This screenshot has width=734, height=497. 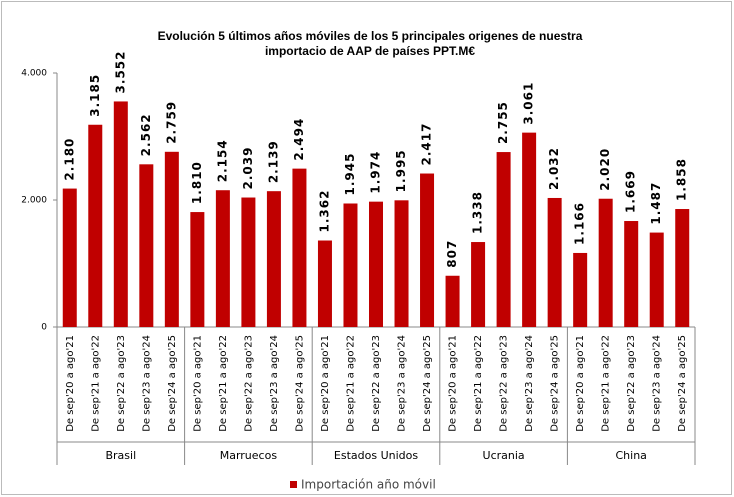 I want to click on y-tick-label: 4.000, so click(x=34, y=74).